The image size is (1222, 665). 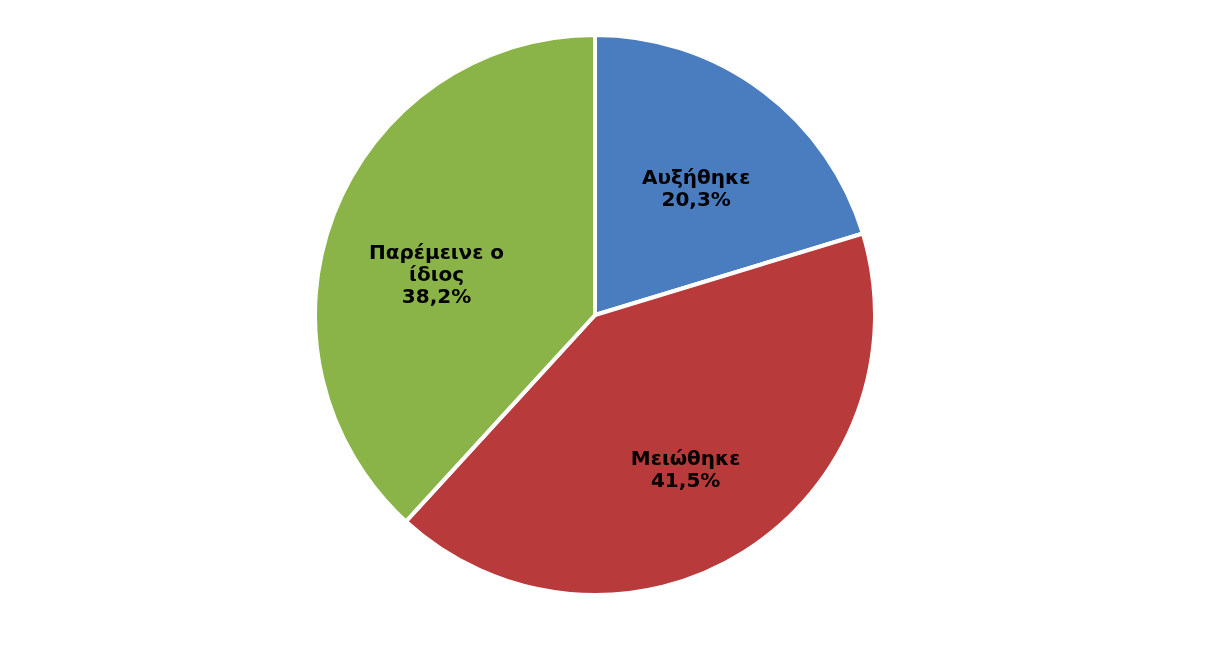 What do you see at coordinates (685, 457) in the screenshot?
I see `slice-label: Μειώθηκε` at bounding box center [685, 457].